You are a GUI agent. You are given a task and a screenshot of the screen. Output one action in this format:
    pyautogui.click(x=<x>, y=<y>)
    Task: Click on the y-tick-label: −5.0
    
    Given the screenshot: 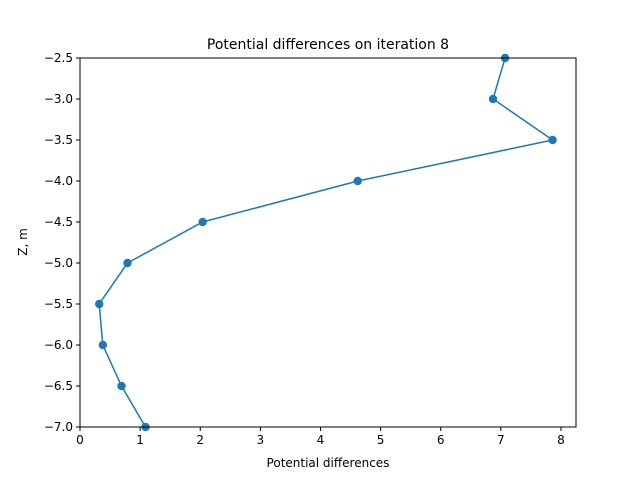 What is the action you would take?
    pyautogui.click(x=58, y=263)
    